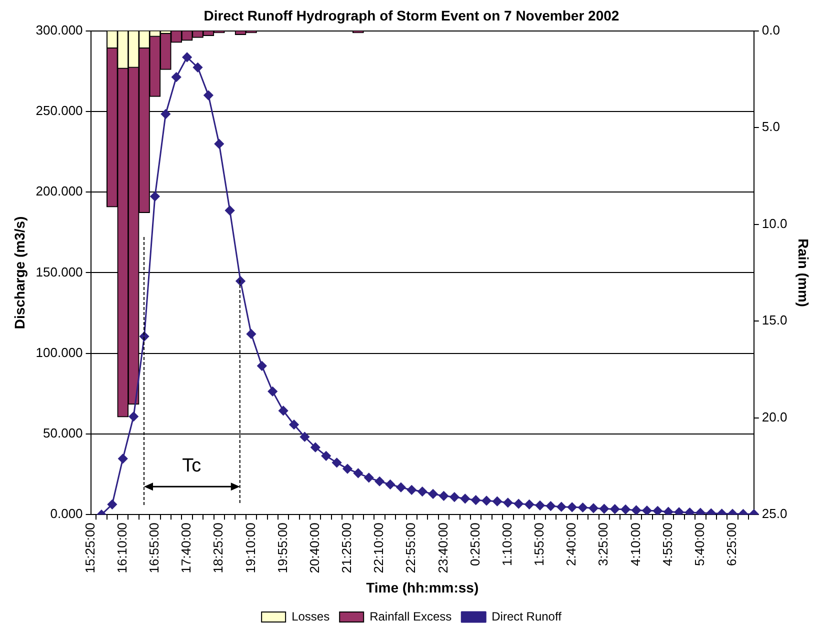 Image resolution: width=823 pixels, height=637 pixels. I want to click on x-tick-label: 6:25:00, so click(732, 544).